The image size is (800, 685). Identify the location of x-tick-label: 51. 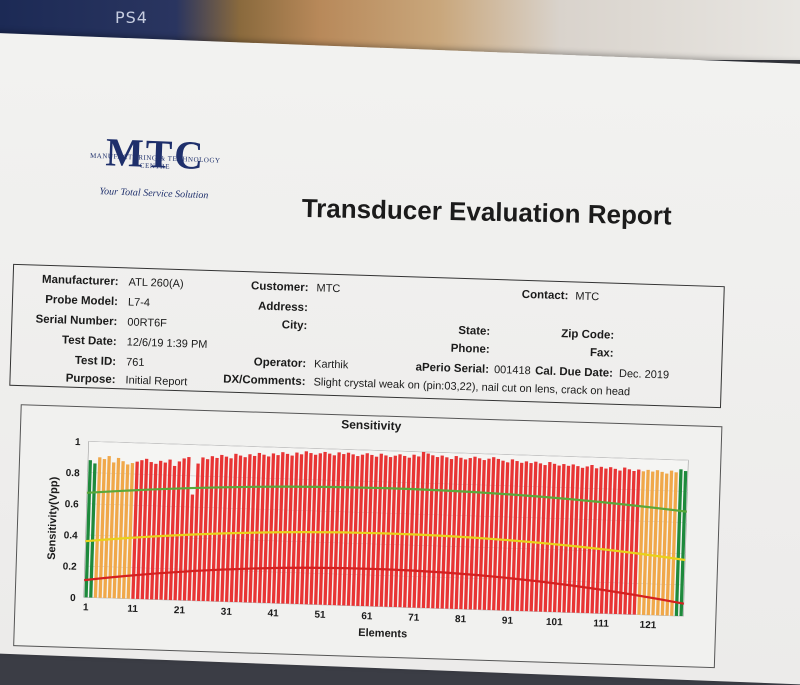
(320, 615).